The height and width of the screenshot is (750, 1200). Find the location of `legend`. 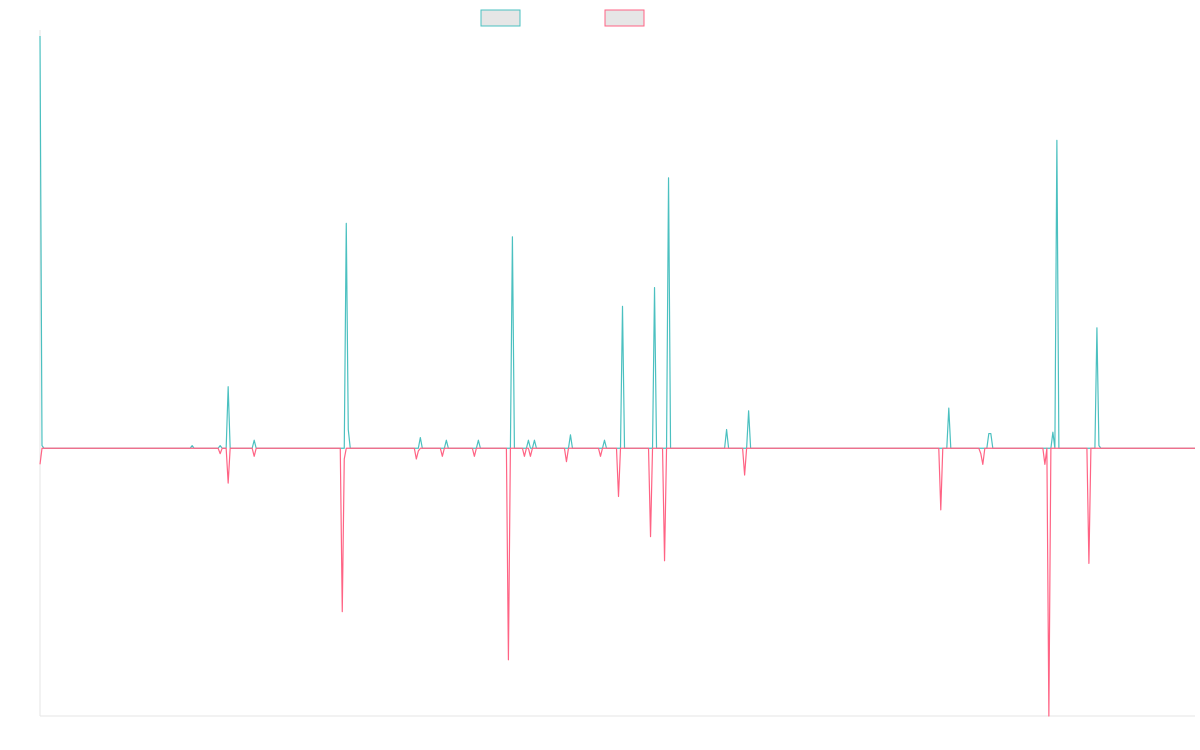

legend is located at coordinates (562, 18).